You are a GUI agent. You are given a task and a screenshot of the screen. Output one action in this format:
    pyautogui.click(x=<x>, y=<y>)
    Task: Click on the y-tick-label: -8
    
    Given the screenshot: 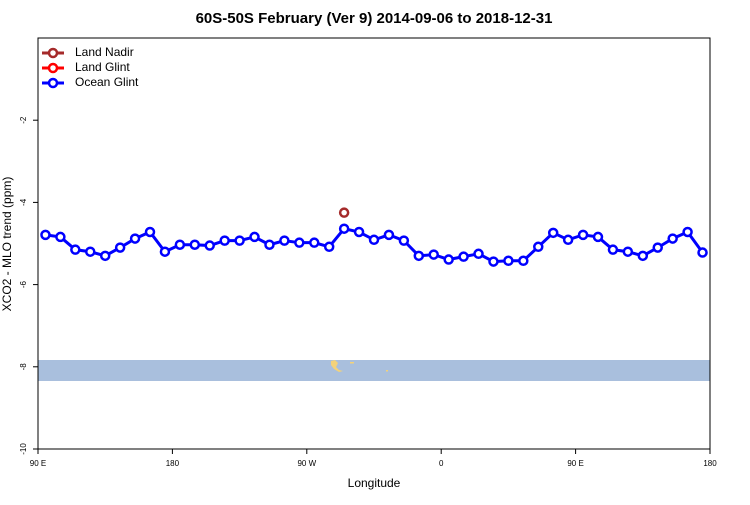 What is the action you would take?
    pyautogui.click(x=23, y=367)
    